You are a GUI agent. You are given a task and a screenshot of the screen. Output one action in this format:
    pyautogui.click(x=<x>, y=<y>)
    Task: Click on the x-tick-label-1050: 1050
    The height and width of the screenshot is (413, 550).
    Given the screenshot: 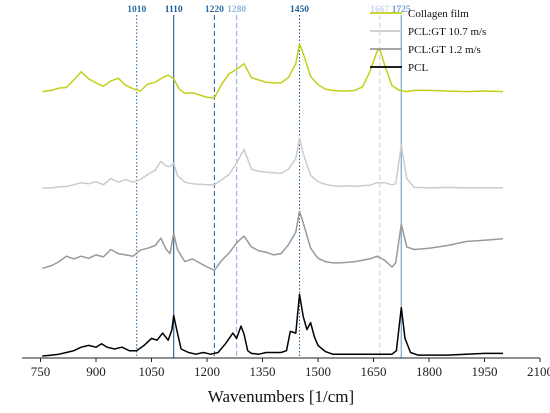 What is the action you would take?
    pyautogui.click(x=152, y=371)
    